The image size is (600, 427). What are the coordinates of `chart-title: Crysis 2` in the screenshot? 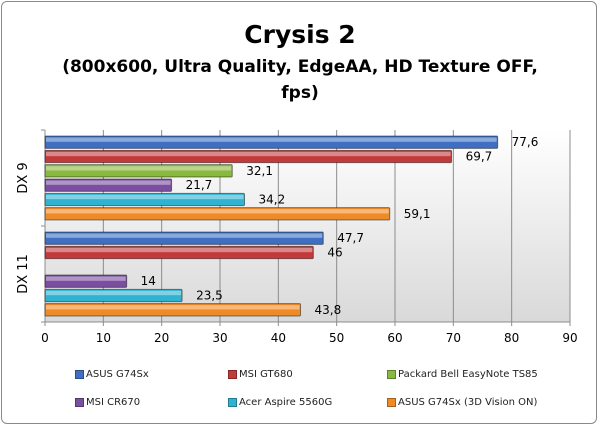 It's located at (300, 34).